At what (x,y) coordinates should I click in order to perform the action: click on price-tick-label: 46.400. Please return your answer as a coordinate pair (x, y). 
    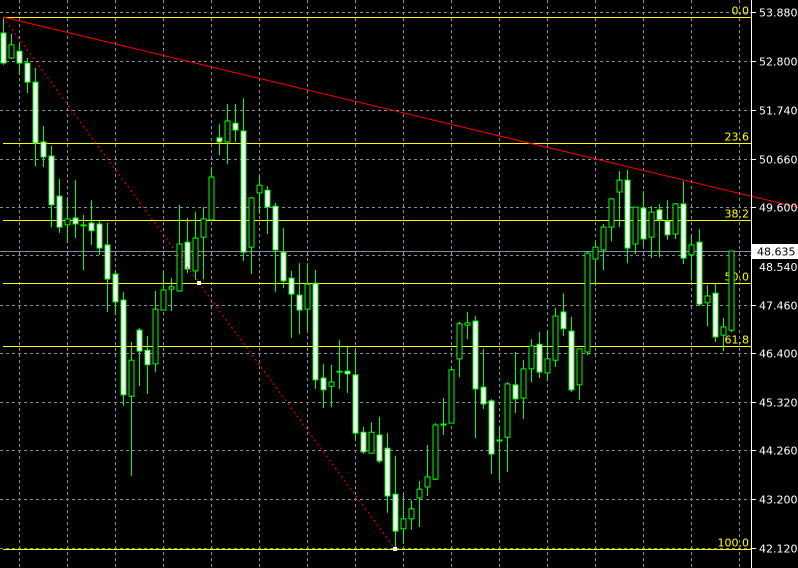
    Looking at the image, I should click on (778, 354).